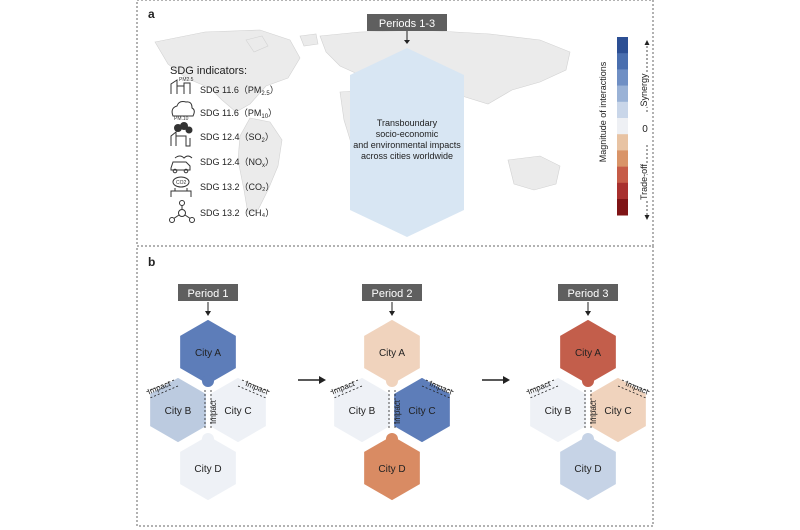  Describe the element at coordinates (647, 217) in the screenshot. I see `tradeoff-arrowhead` at that location.